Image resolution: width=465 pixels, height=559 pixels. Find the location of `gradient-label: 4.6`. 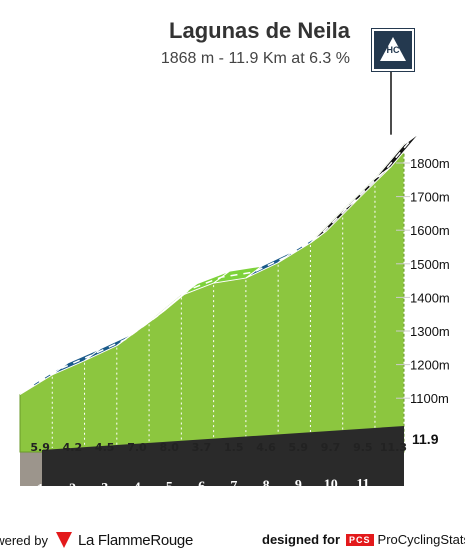

gradient-label: 4.6 is located at coordinates (266, 447).